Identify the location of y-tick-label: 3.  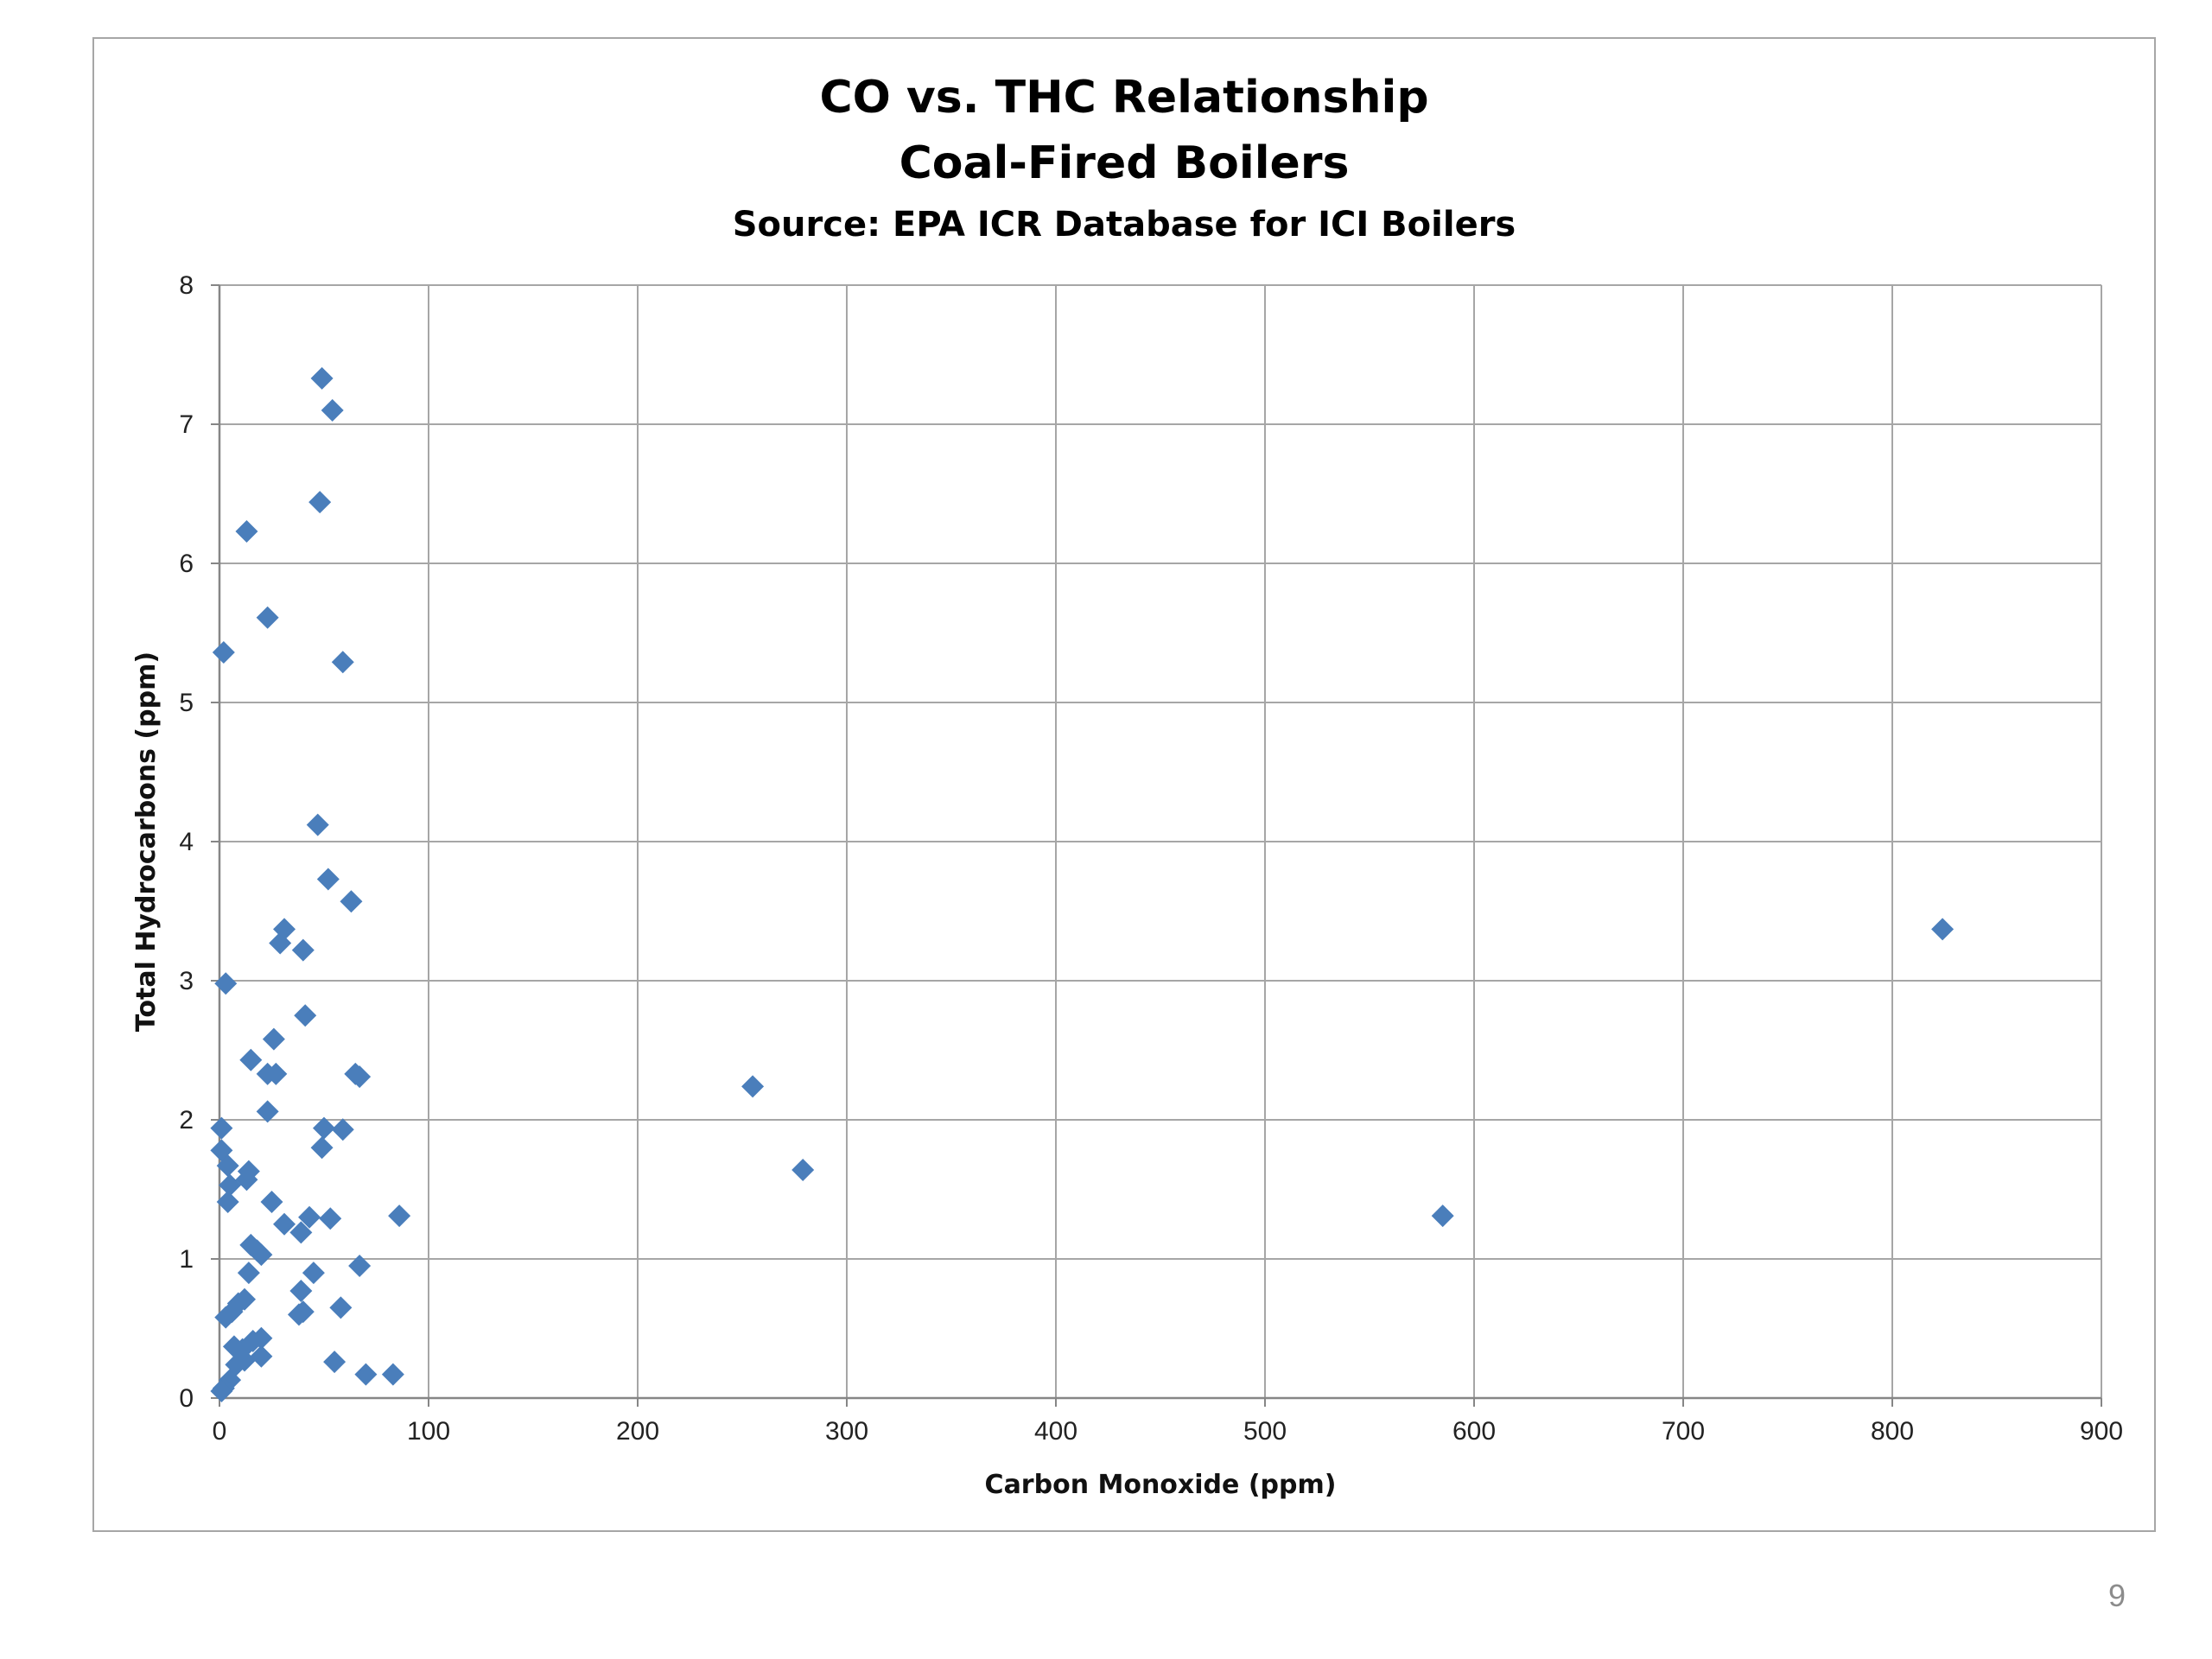
(186, 981).